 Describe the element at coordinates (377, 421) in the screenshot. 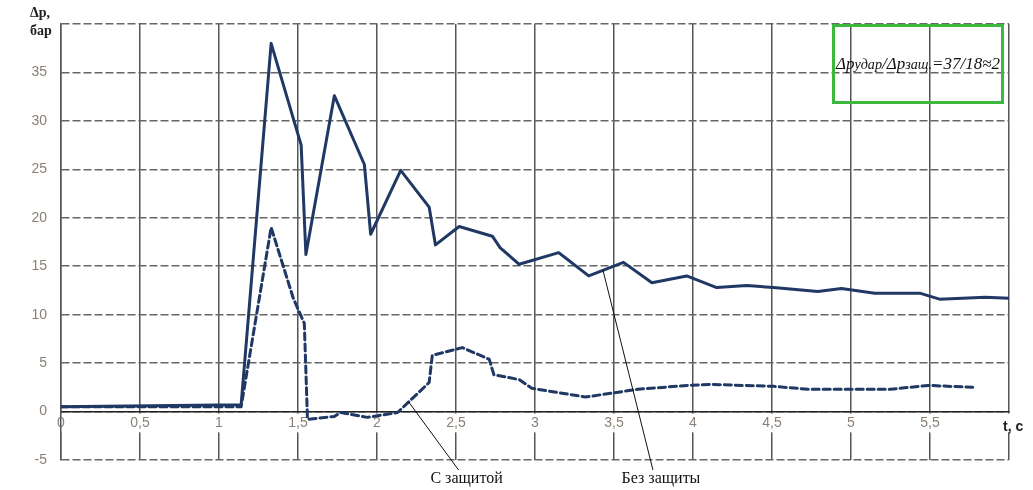

I see `x-tick-label: 2` at that location.